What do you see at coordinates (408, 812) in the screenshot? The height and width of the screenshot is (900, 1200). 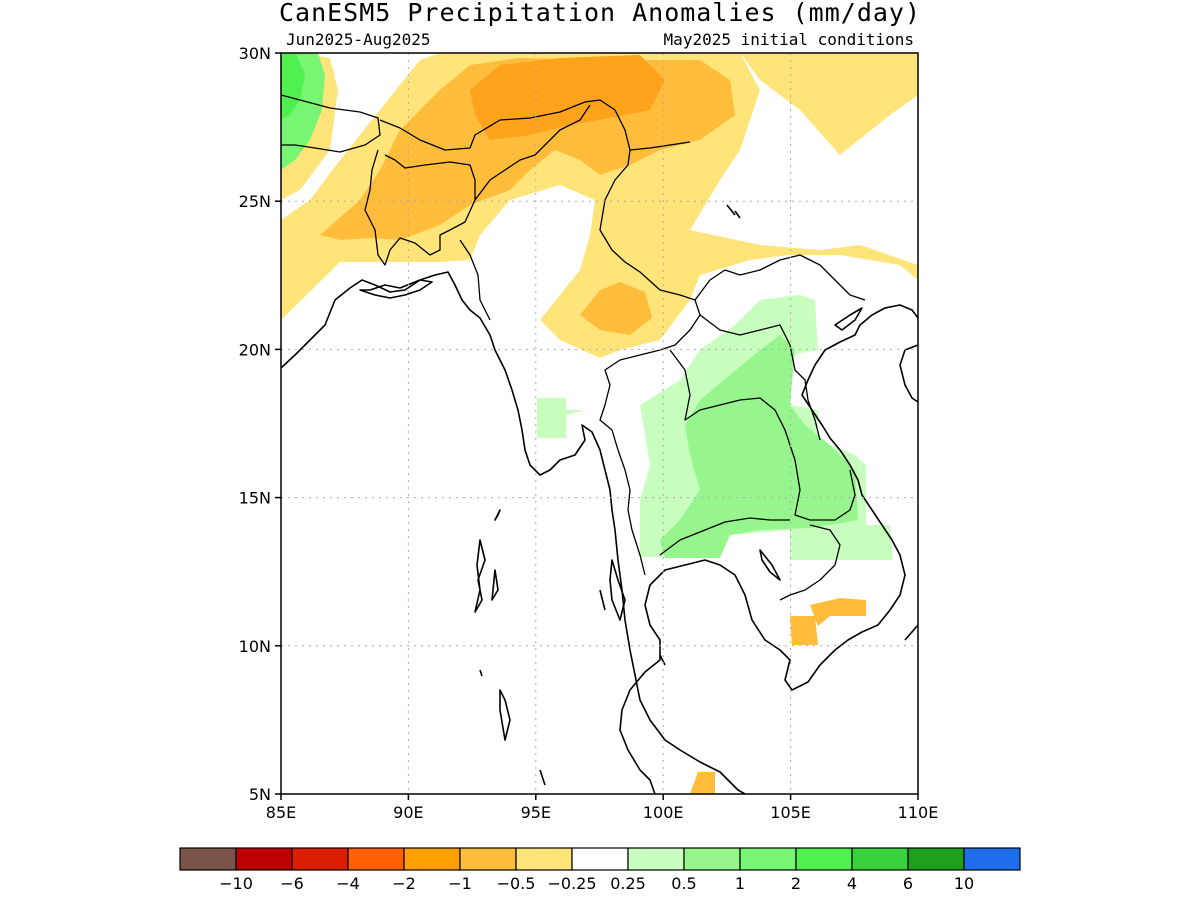 I see `lon-tick-label: 90E` at bounding box center [408, 812].